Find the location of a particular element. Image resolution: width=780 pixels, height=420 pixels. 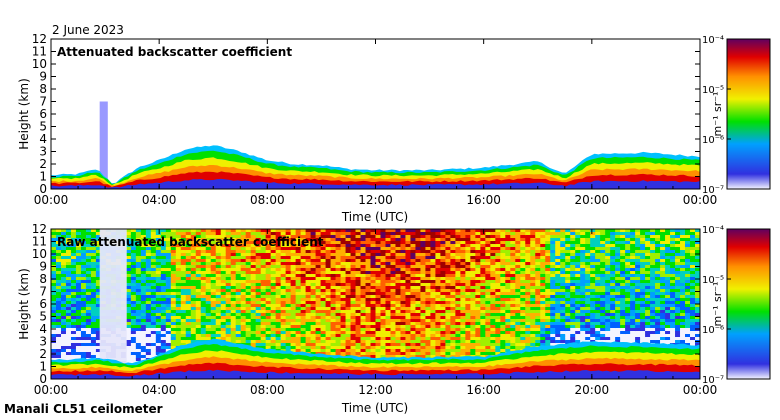

y-tick-label: 11 is located at coordinates (39, 52).